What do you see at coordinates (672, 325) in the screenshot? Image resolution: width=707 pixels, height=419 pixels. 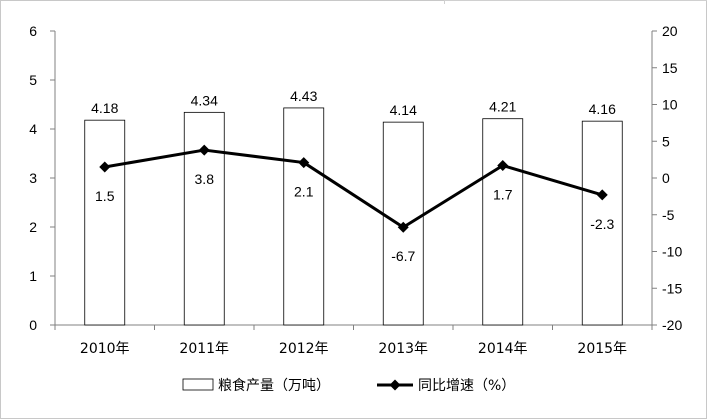 I see `right-tick-label: -20` at bounding box center [672, 325].